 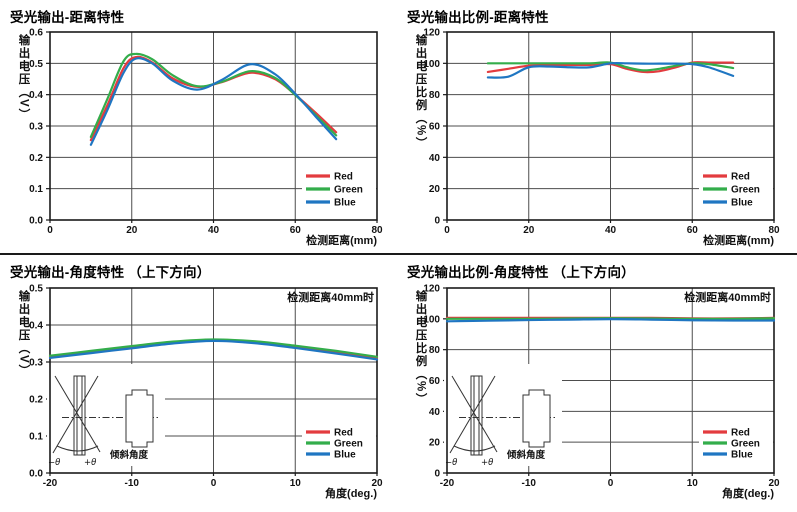 I want to click on x-axis-label: 检测距离(mm), so click(x=738, y=240).